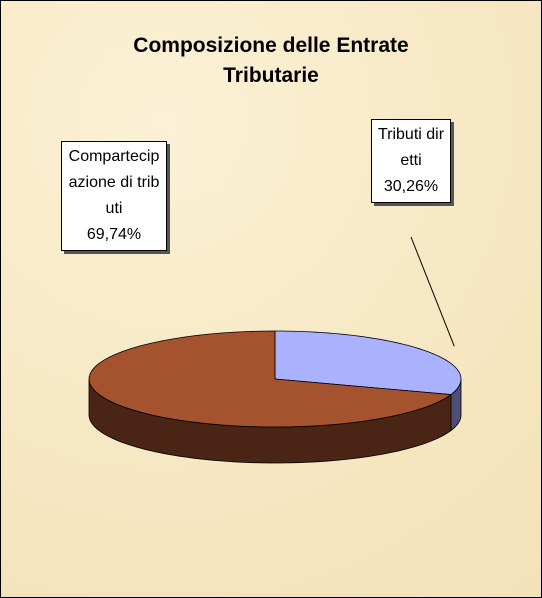  Describe the element at coordinates (114, 182) in the screenshot. I see `label-category: Compartecipazione di tributi` at that location.